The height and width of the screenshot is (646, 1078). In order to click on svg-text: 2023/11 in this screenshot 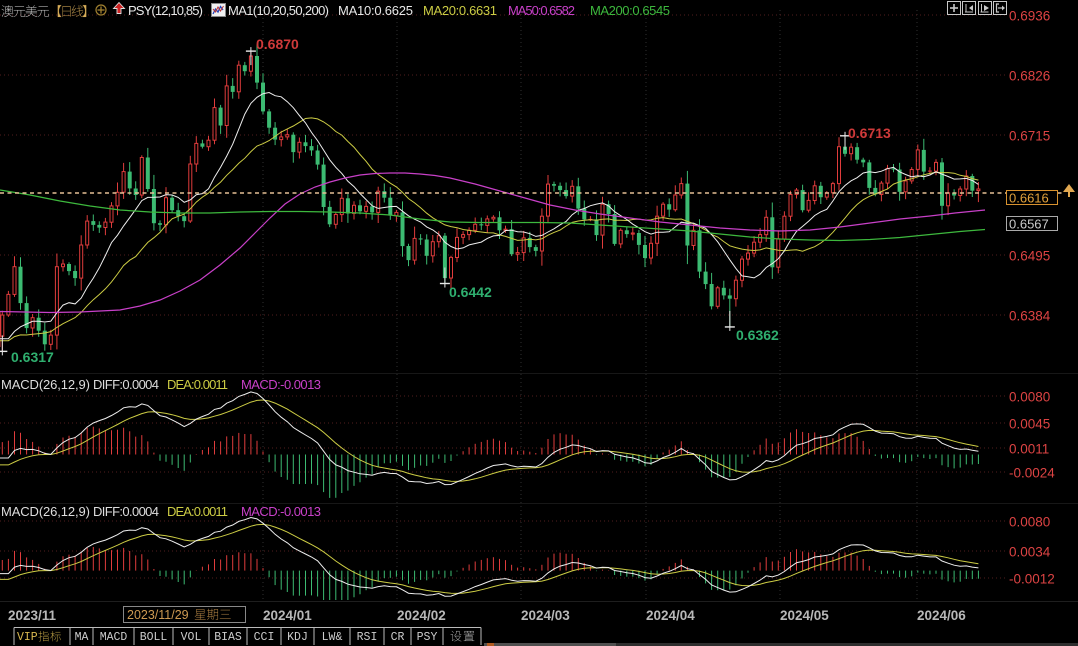, I will do `click(32, 615)`.